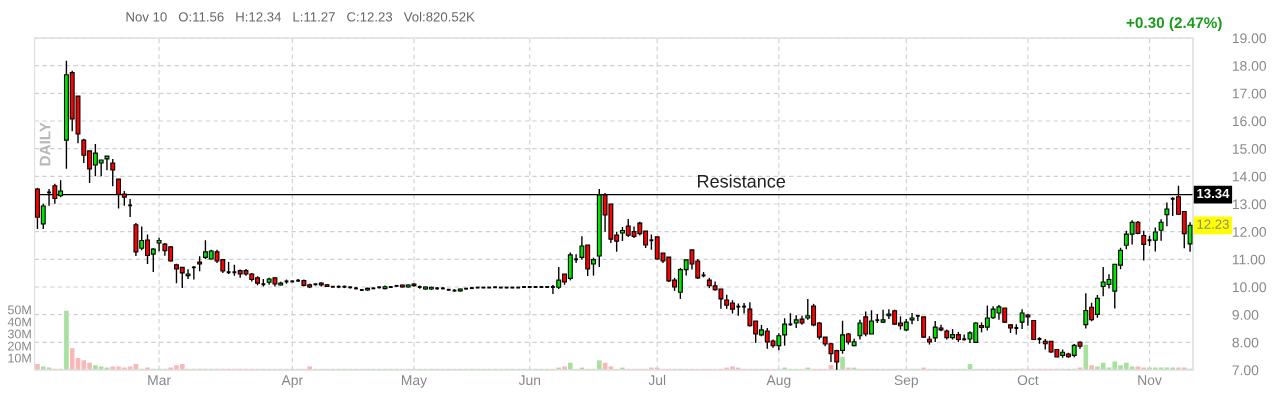 This screenshot has height=400, width=1280. What do you see at coordinates (19, 358) in the screenshot?
I see `y2-tick-label: 10M` at bounding box center [19, 358].